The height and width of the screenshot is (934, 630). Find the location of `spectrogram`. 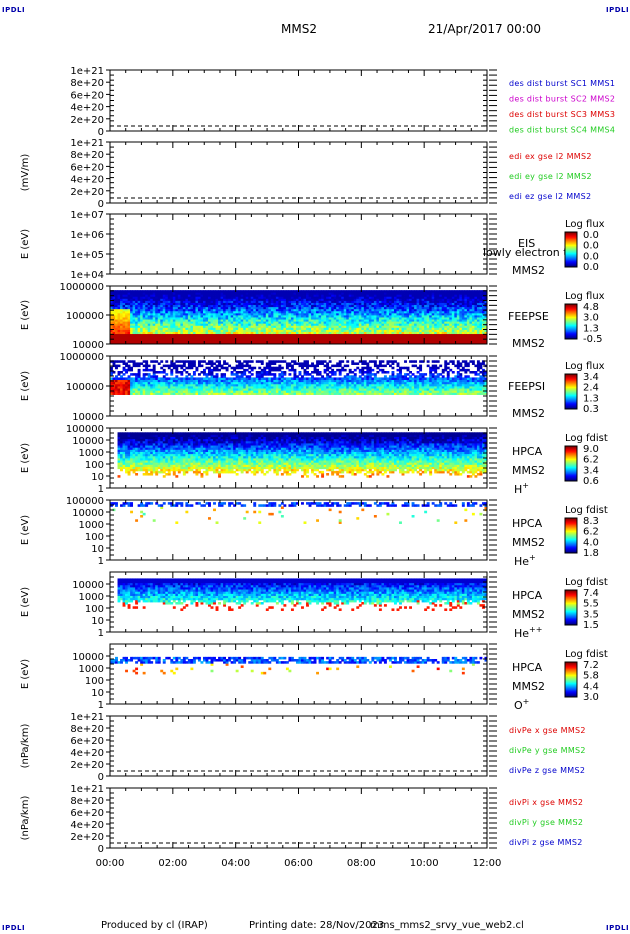

spectrogram is located at coordinates (299, 317).